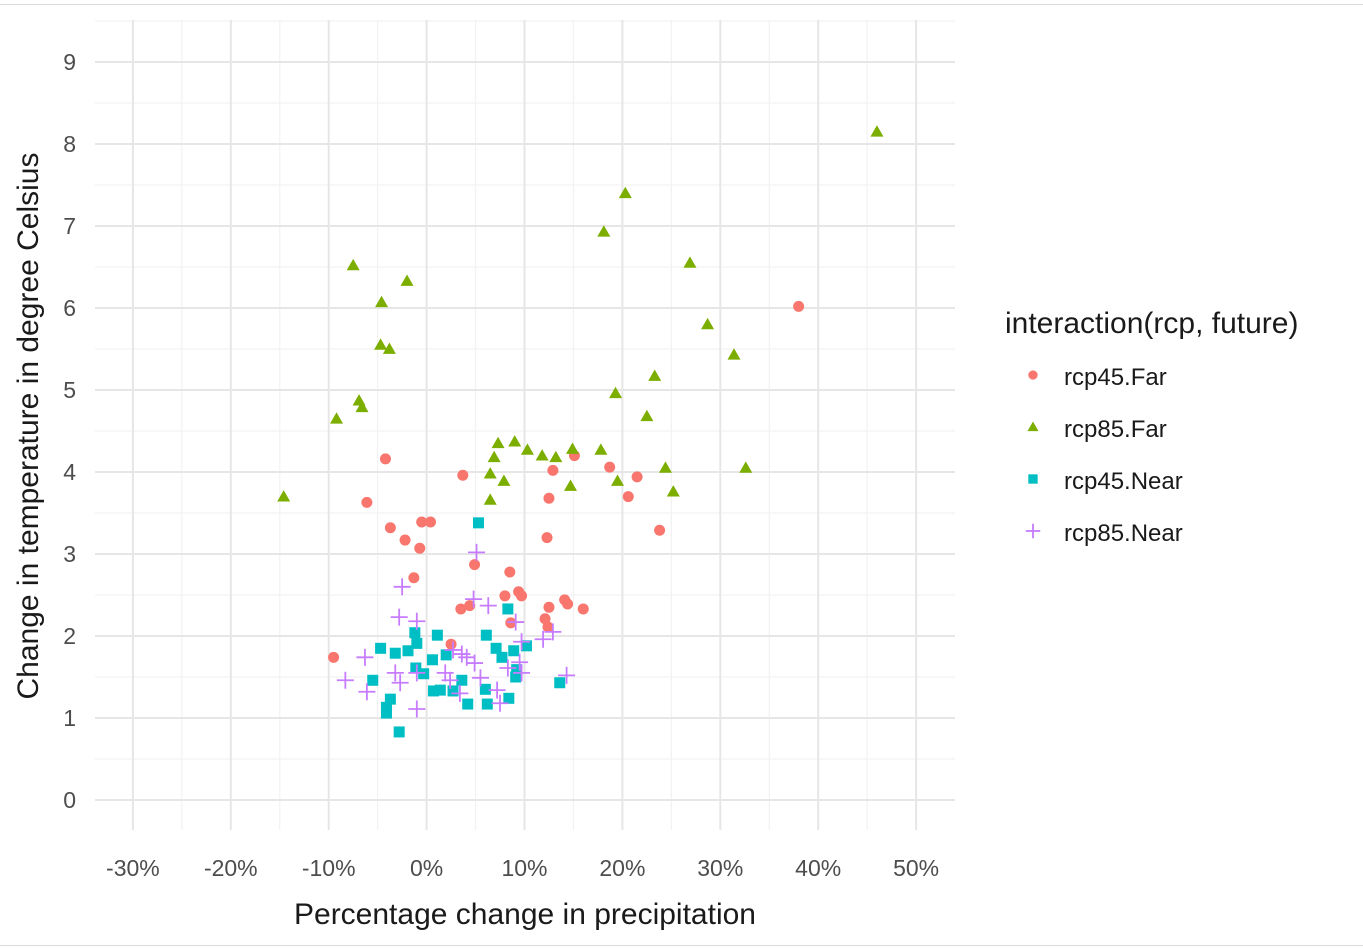 The width and height of the screenshot is (1363, 948). What do you see at coordinates (818, 868) in the screenshot?
I see `x-tick-label: 40%` at bounding box center [818, 868].